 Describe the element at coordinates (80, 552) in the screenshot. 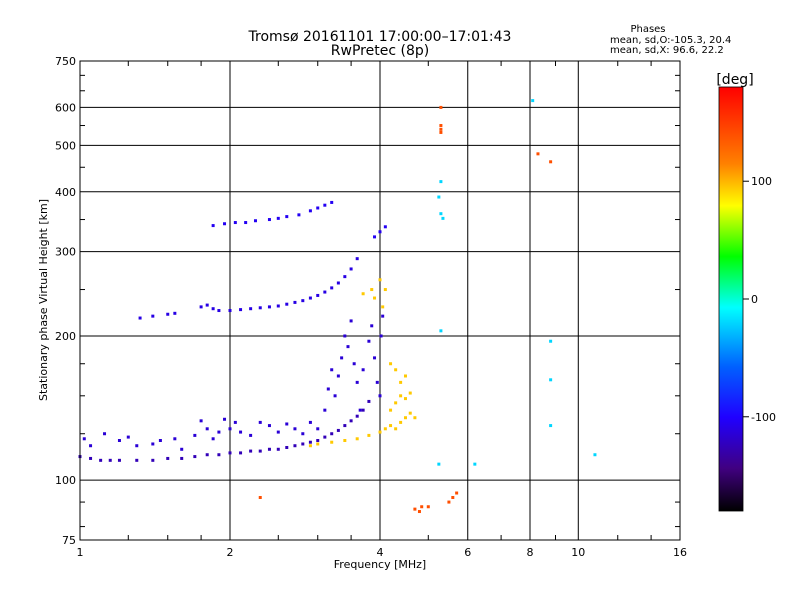

I see `x-tick-label: 1` at that location.